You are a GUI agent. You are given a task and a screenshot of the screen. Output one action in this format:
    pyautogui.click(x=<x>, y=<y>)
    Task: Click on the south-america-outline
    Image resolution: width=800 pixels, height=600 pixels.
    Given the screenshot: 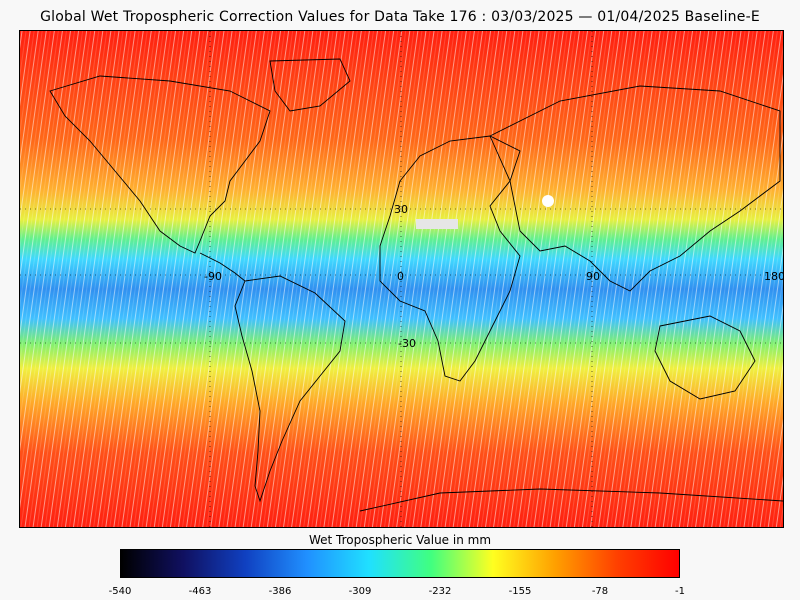 What is the action you would take?
    pyautogui.click(x=290, y=389)
    